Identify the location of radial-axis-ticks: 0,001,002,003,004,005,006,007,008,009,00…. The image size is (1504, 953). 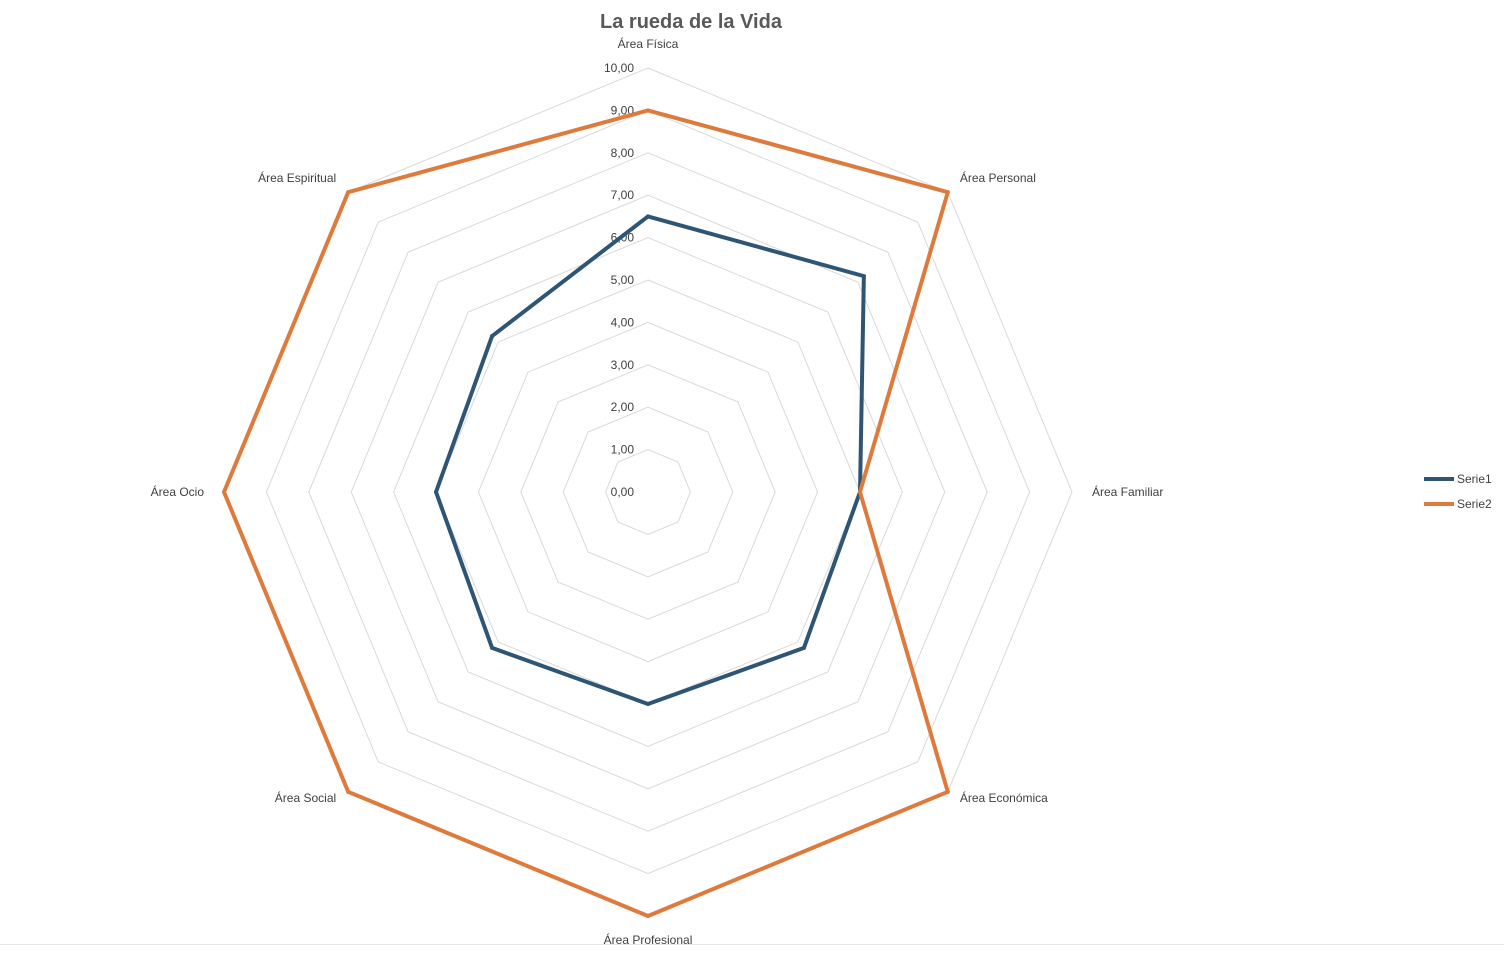
(619, 280).